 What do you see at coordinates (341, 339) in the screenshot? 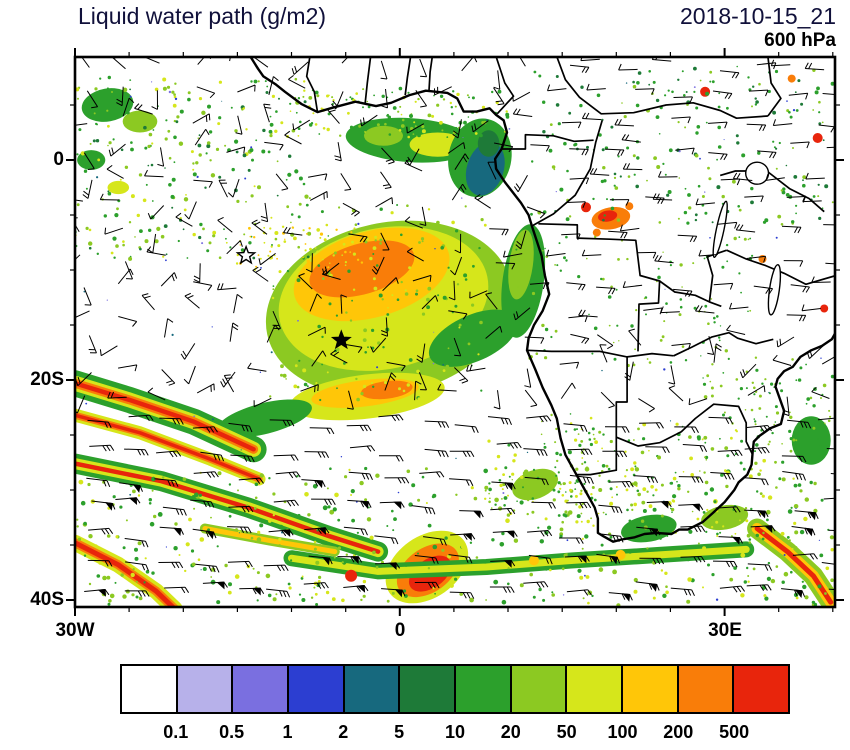
I see `star-filled-marker` at bounding box center [341, 339].